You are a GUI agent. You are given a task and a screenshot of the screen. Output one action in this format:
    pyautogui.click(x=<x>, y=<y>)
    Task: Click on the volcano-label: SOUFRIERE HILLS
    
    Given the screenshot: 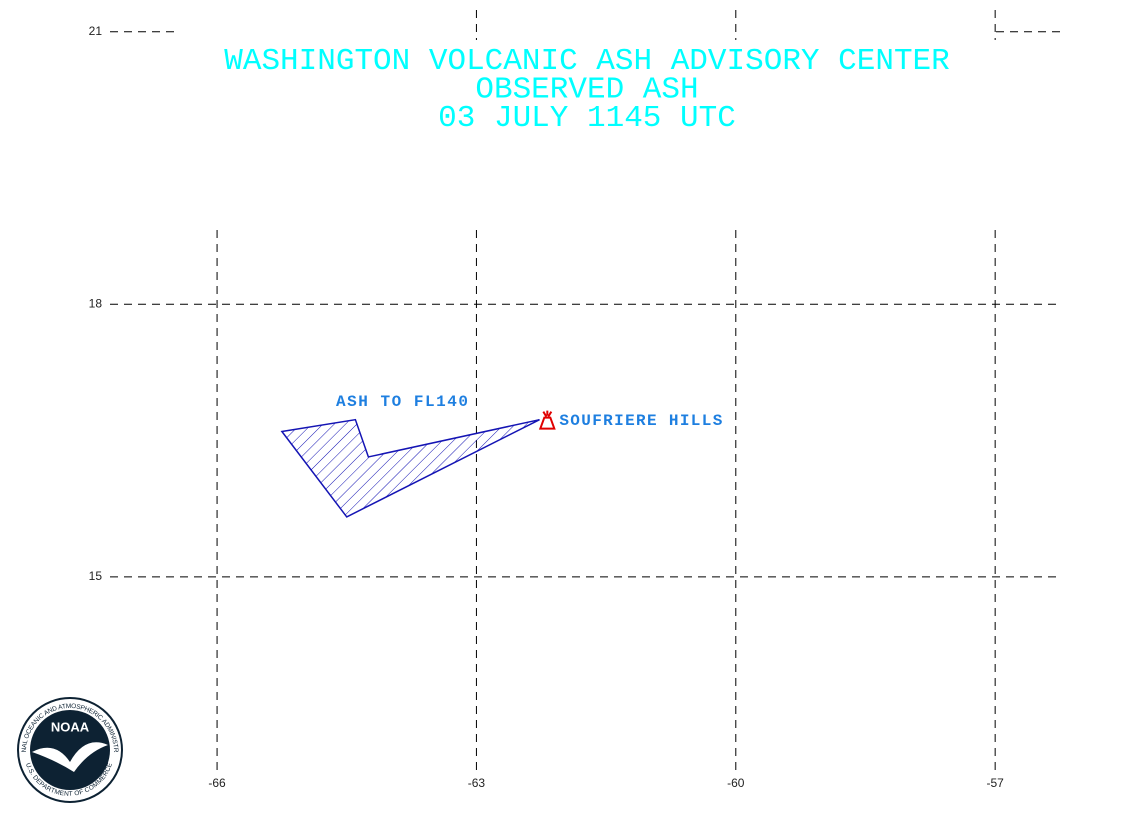 What is the action you would take?
    pyautogui.click(x=640, y=421)
    